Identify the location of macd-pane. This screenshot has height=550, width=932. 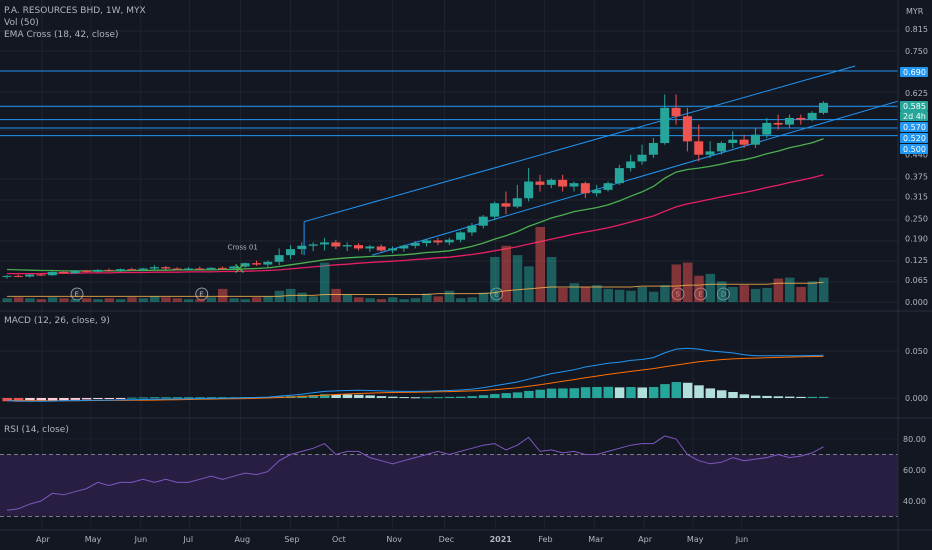
(415, 374).